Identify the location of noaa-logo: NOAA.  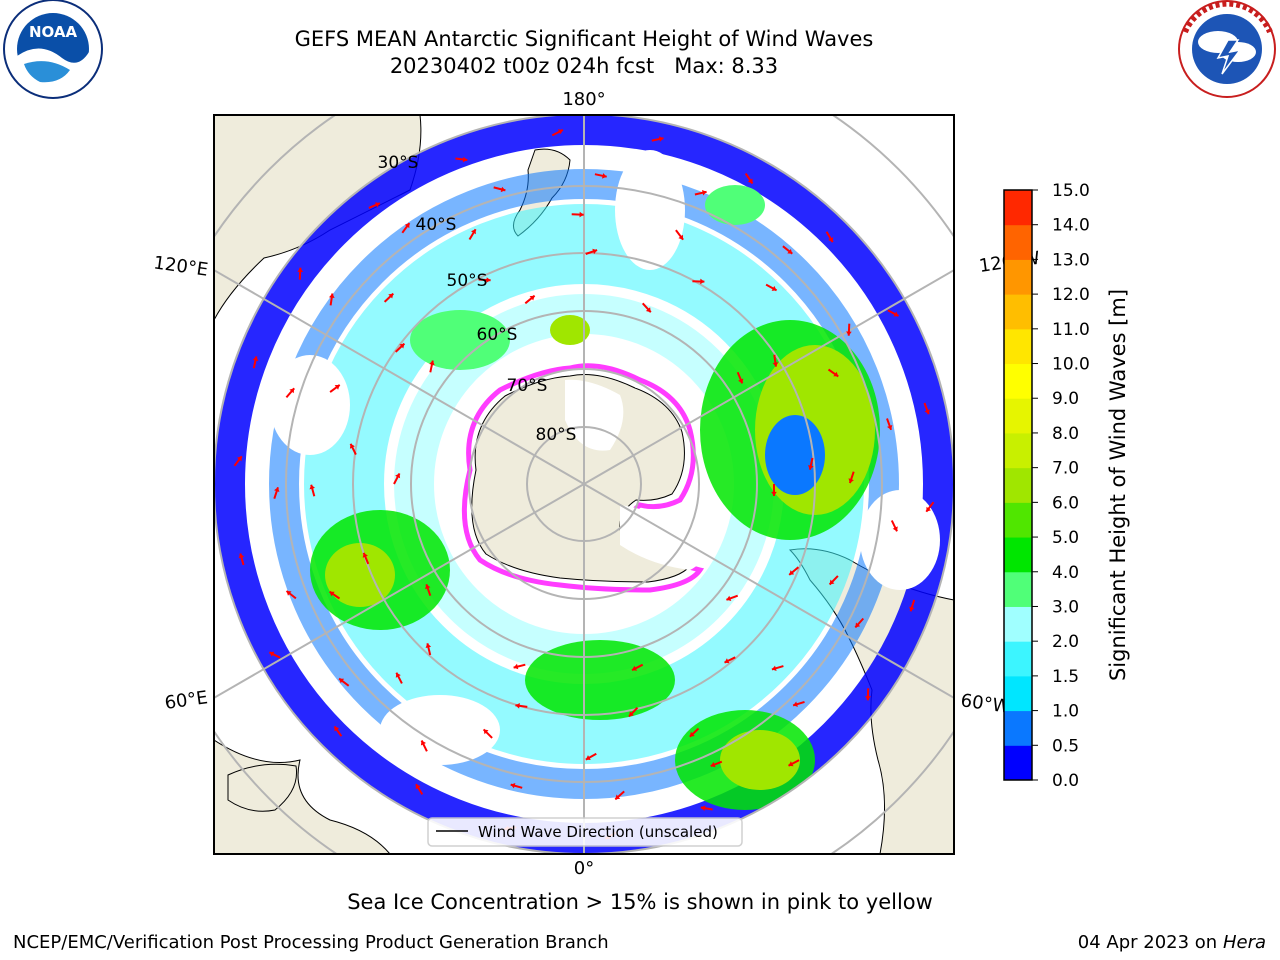
(53, 49).